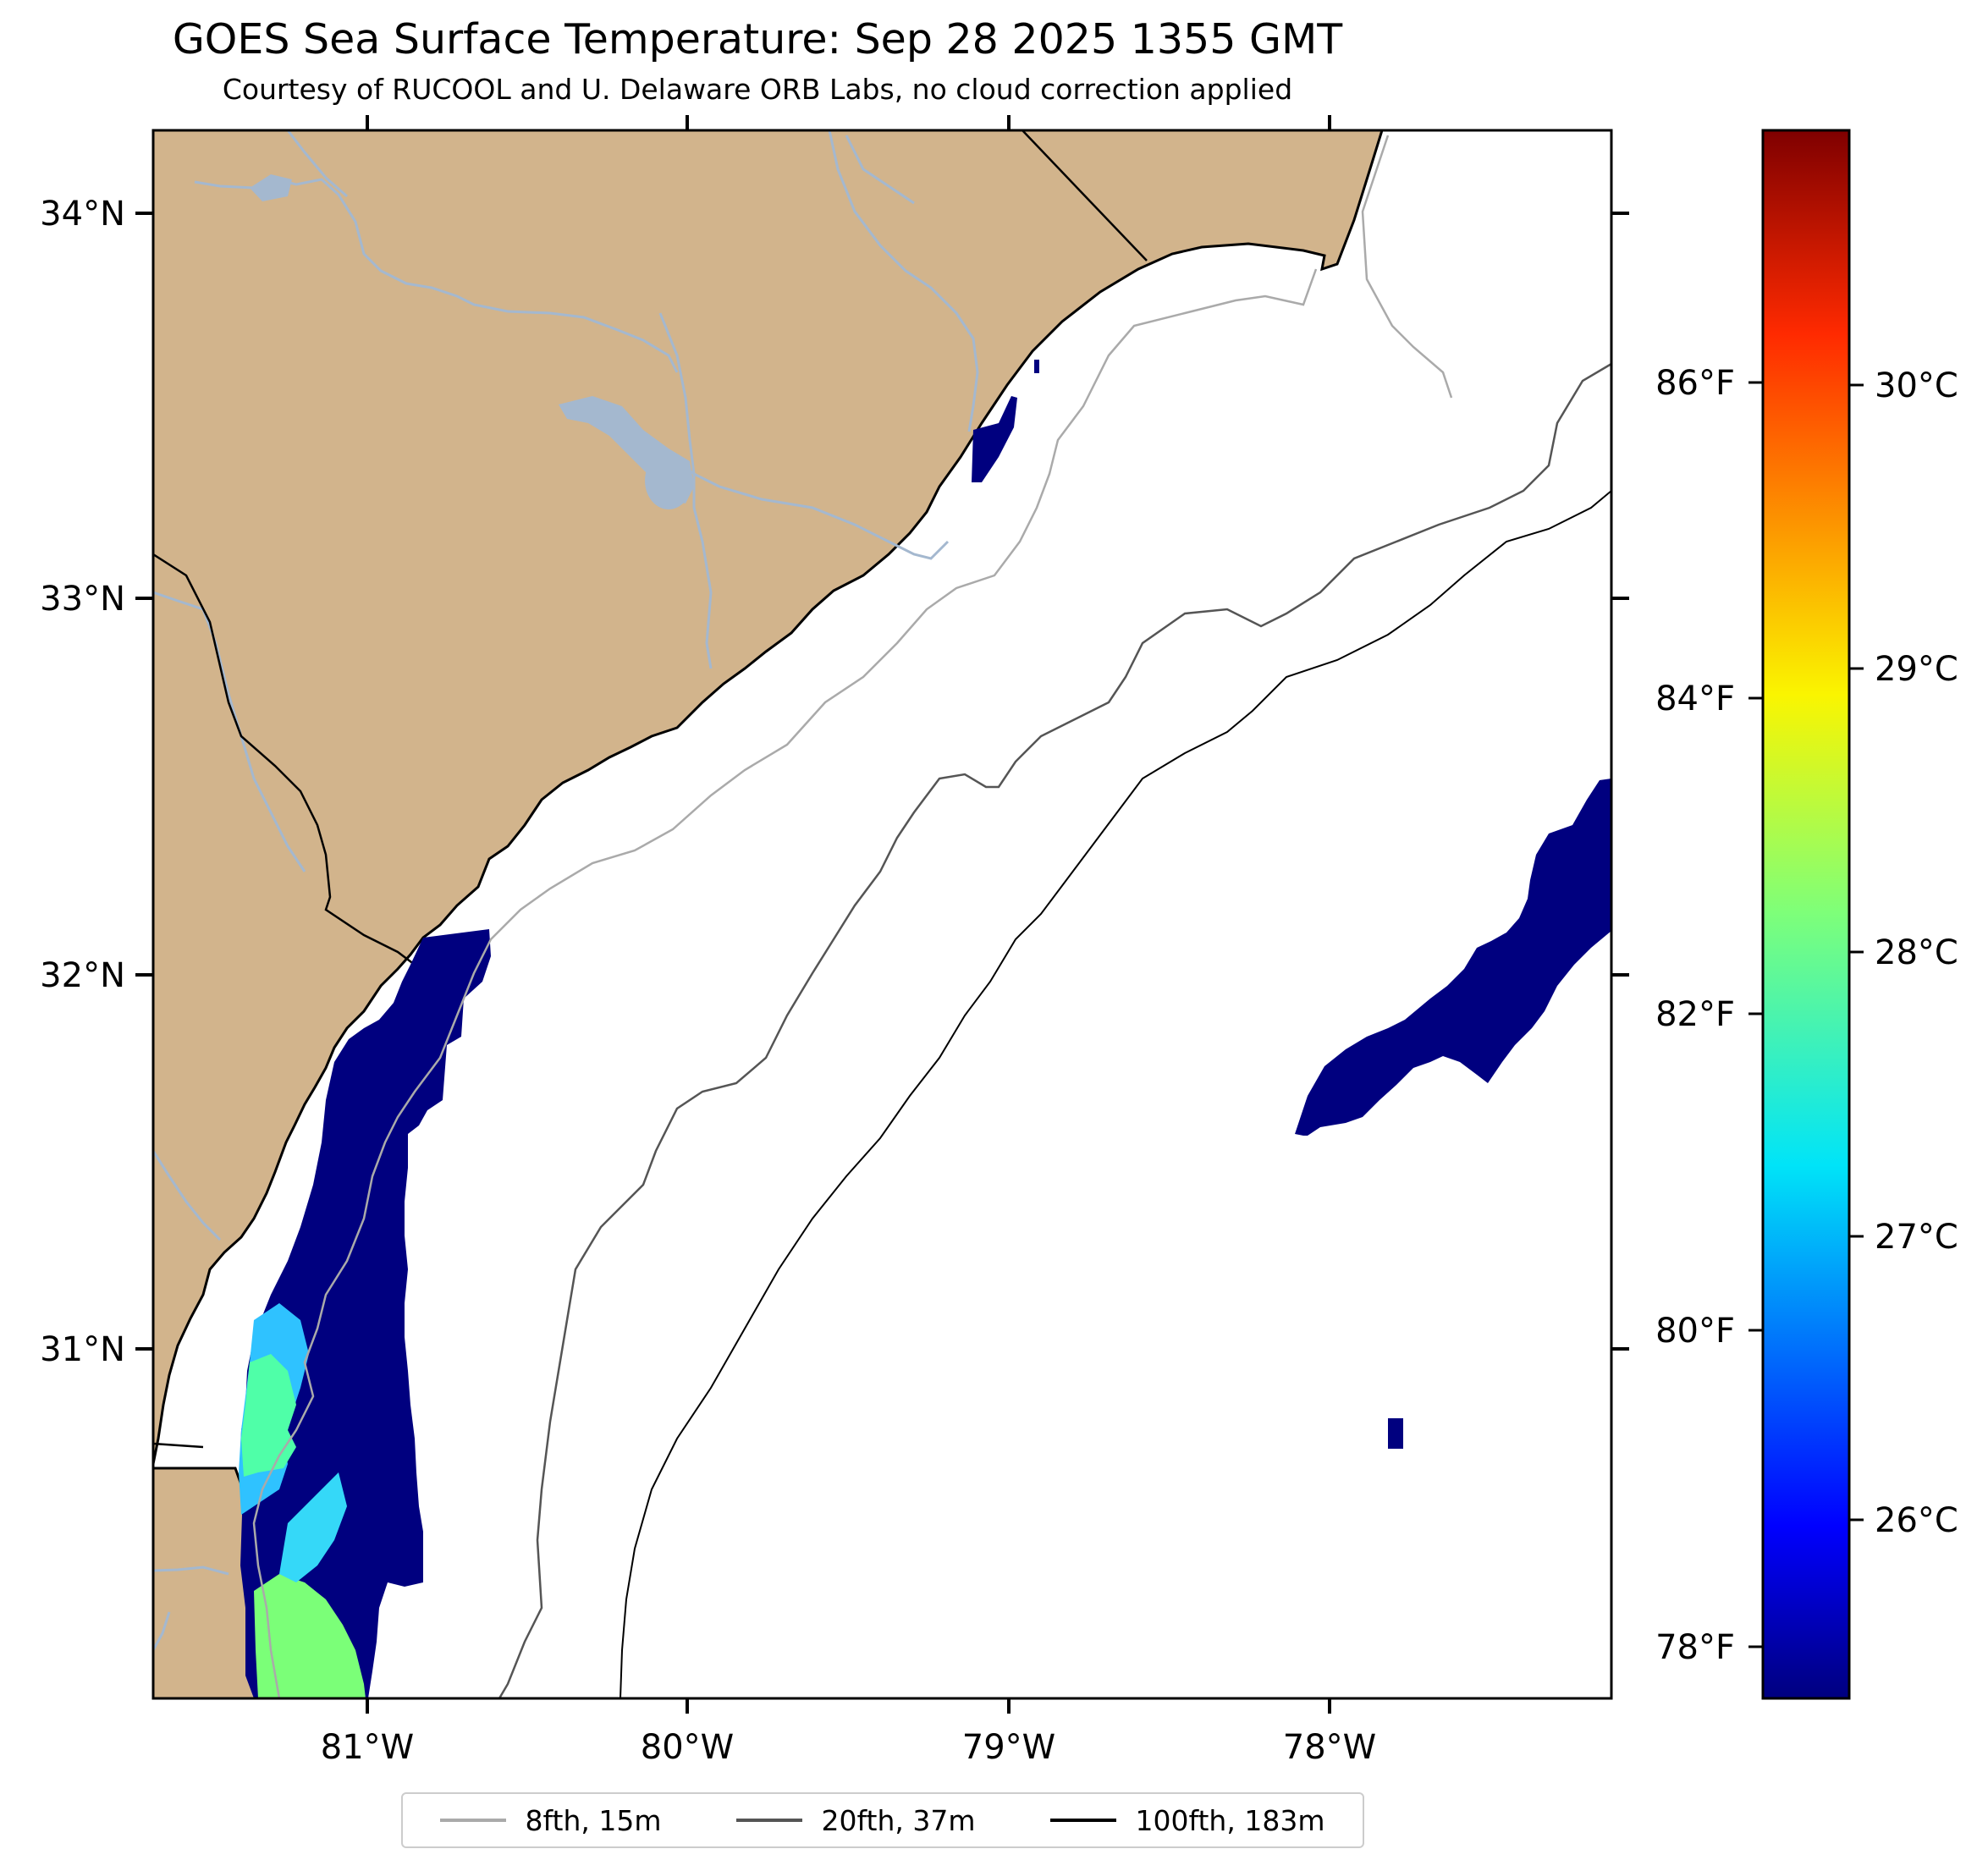  What do you see at coordinates (1806, 915) in the screenshot?
I see `colorbar` at bounding box center [1806, 915].